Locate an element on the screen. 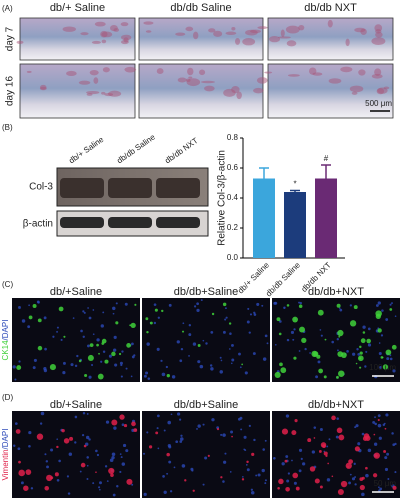 This screenshot has width=402, height=500. lane-label: db/+ Saline is located at coordinates (86, 150).